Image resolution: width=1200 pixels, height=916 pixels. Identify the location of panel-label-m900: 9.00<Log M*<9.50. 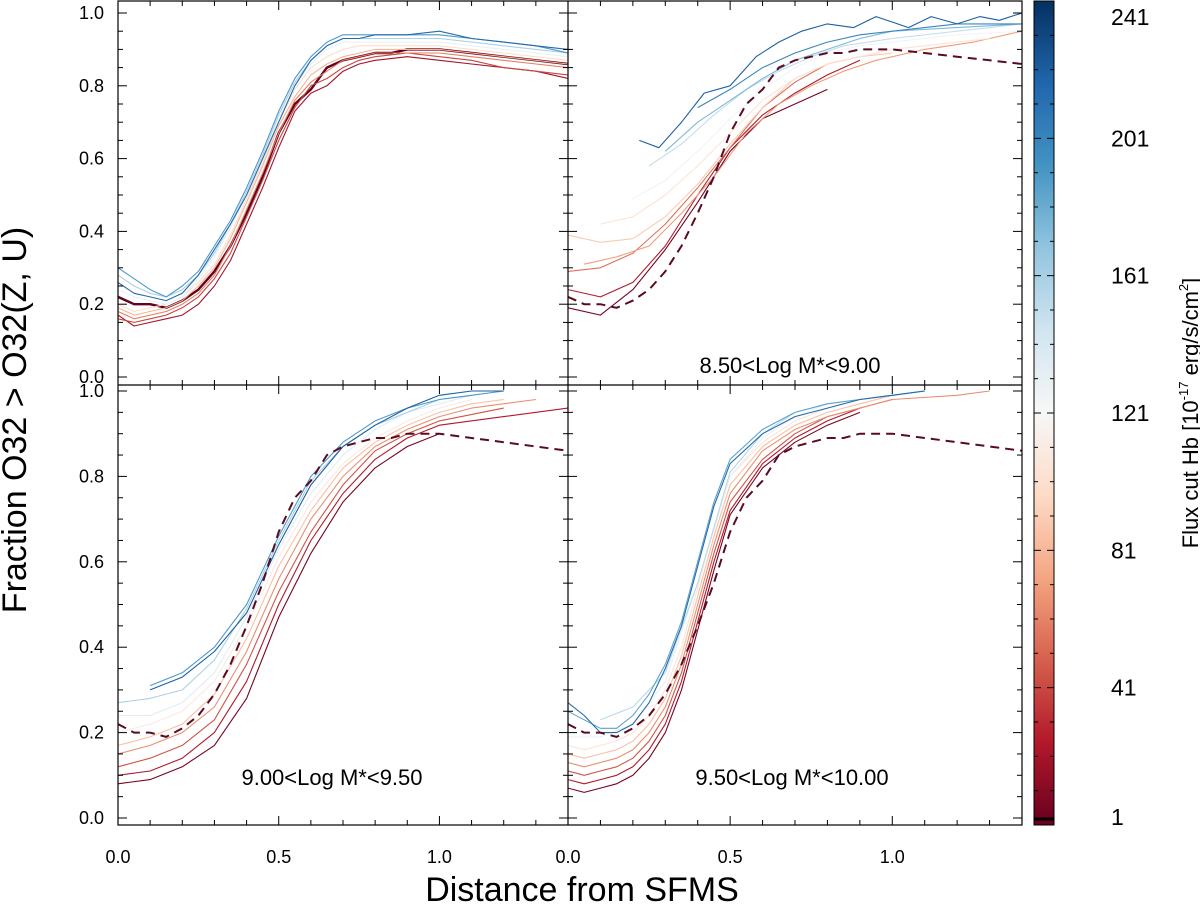
(331, 777).